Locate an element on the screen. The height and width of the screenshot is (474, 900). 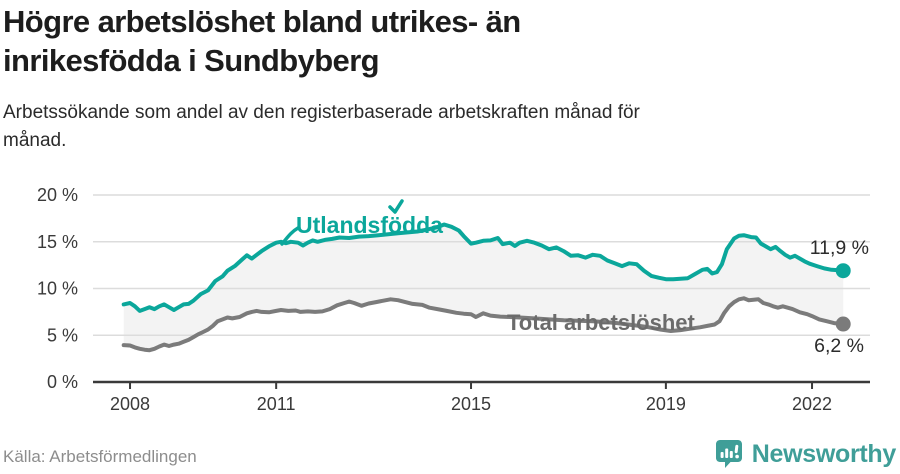
x-axis-label: 2015 is located at coordinates (471, 404).